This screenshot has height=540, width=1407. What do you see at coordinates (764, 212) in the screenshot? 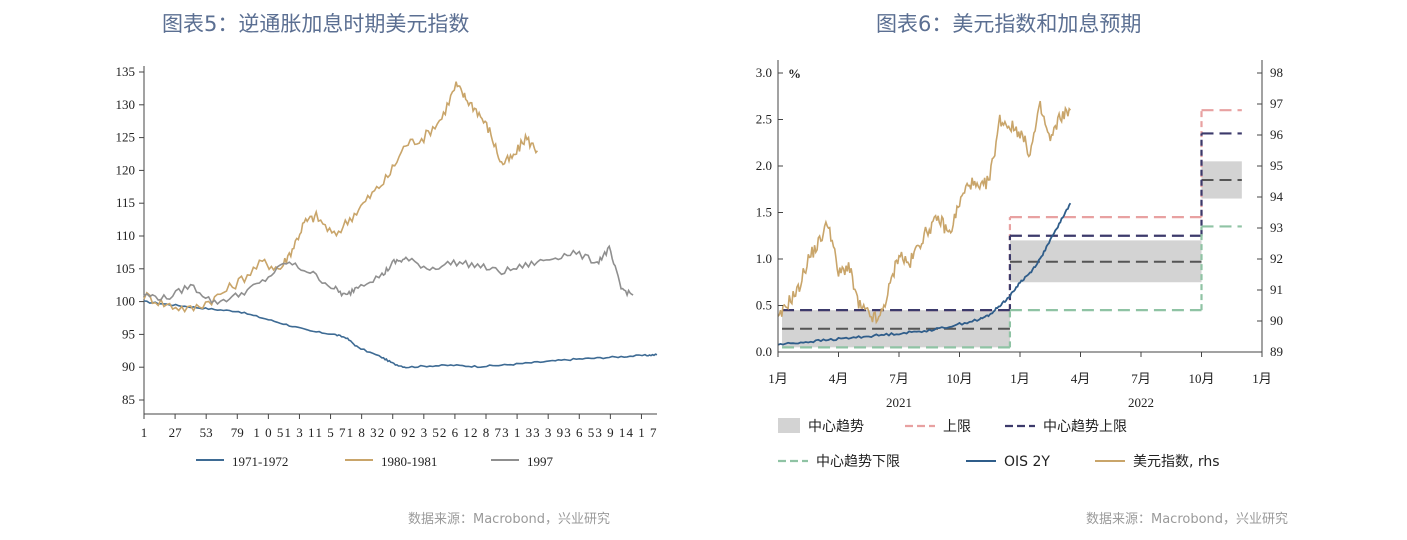
I see `right-left-y-tick-label: 1.5` at bounding box center [764, 212].